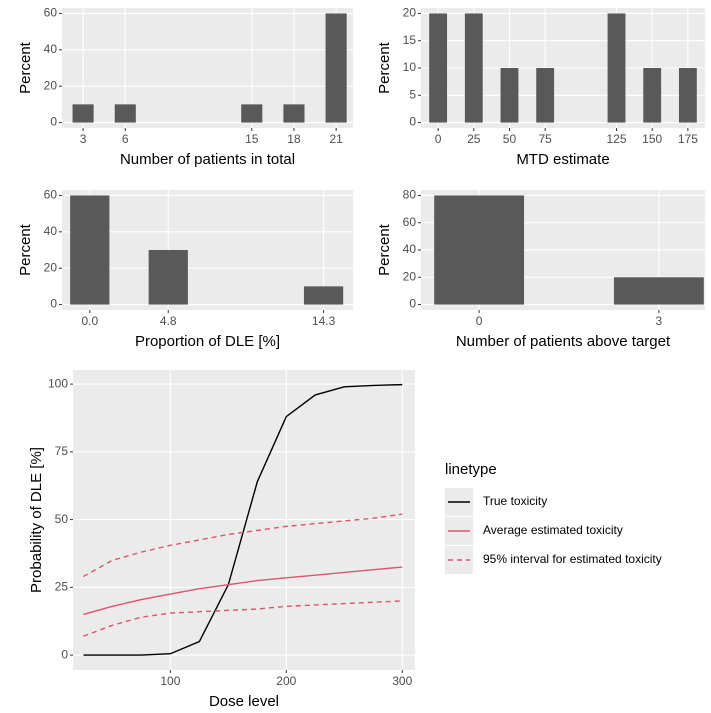 The height and width of the screenshot is (713, 711). What do you see at coordinates (410, 67) in the screenshot?
I see `y-tick-label: 10` at bounding box center [410, 67].